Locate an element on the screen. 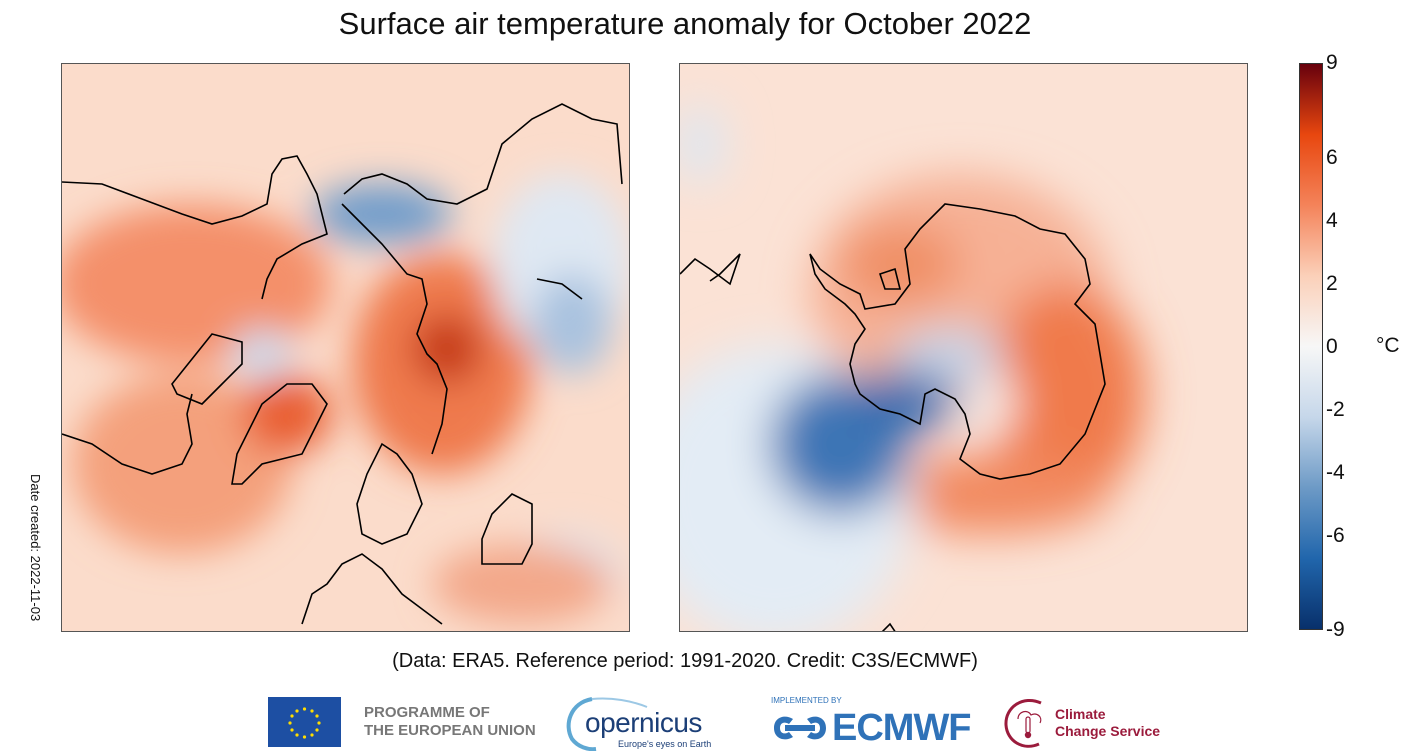 Image resolution: width=1418 pixels, height=755 pixels. colorbar is located at coordinates (1311, 346).